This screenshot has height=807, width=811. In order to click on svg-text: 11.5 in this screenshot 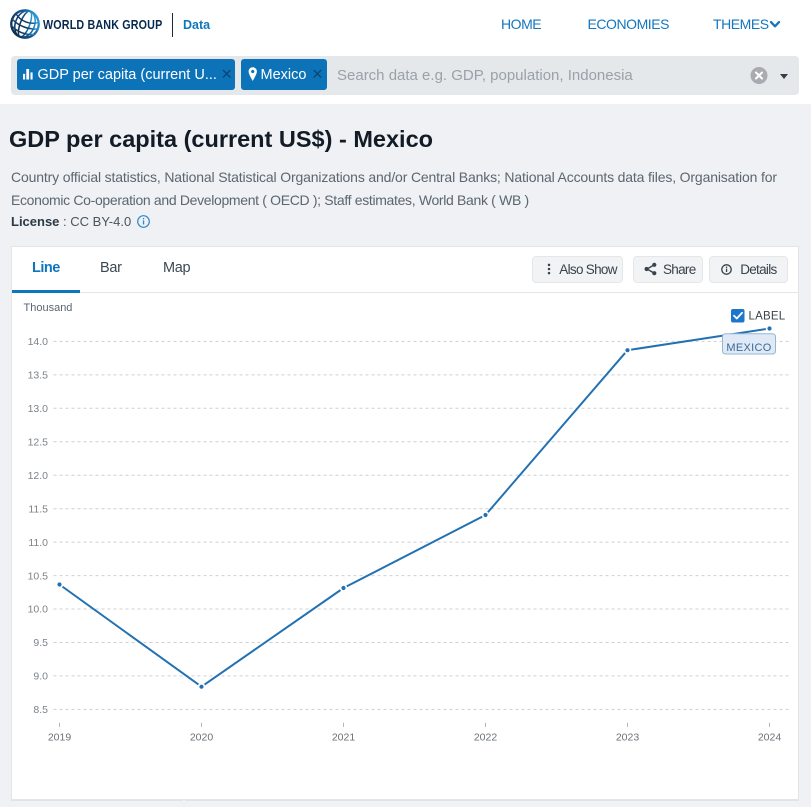, I will do `click(38, 509)`.